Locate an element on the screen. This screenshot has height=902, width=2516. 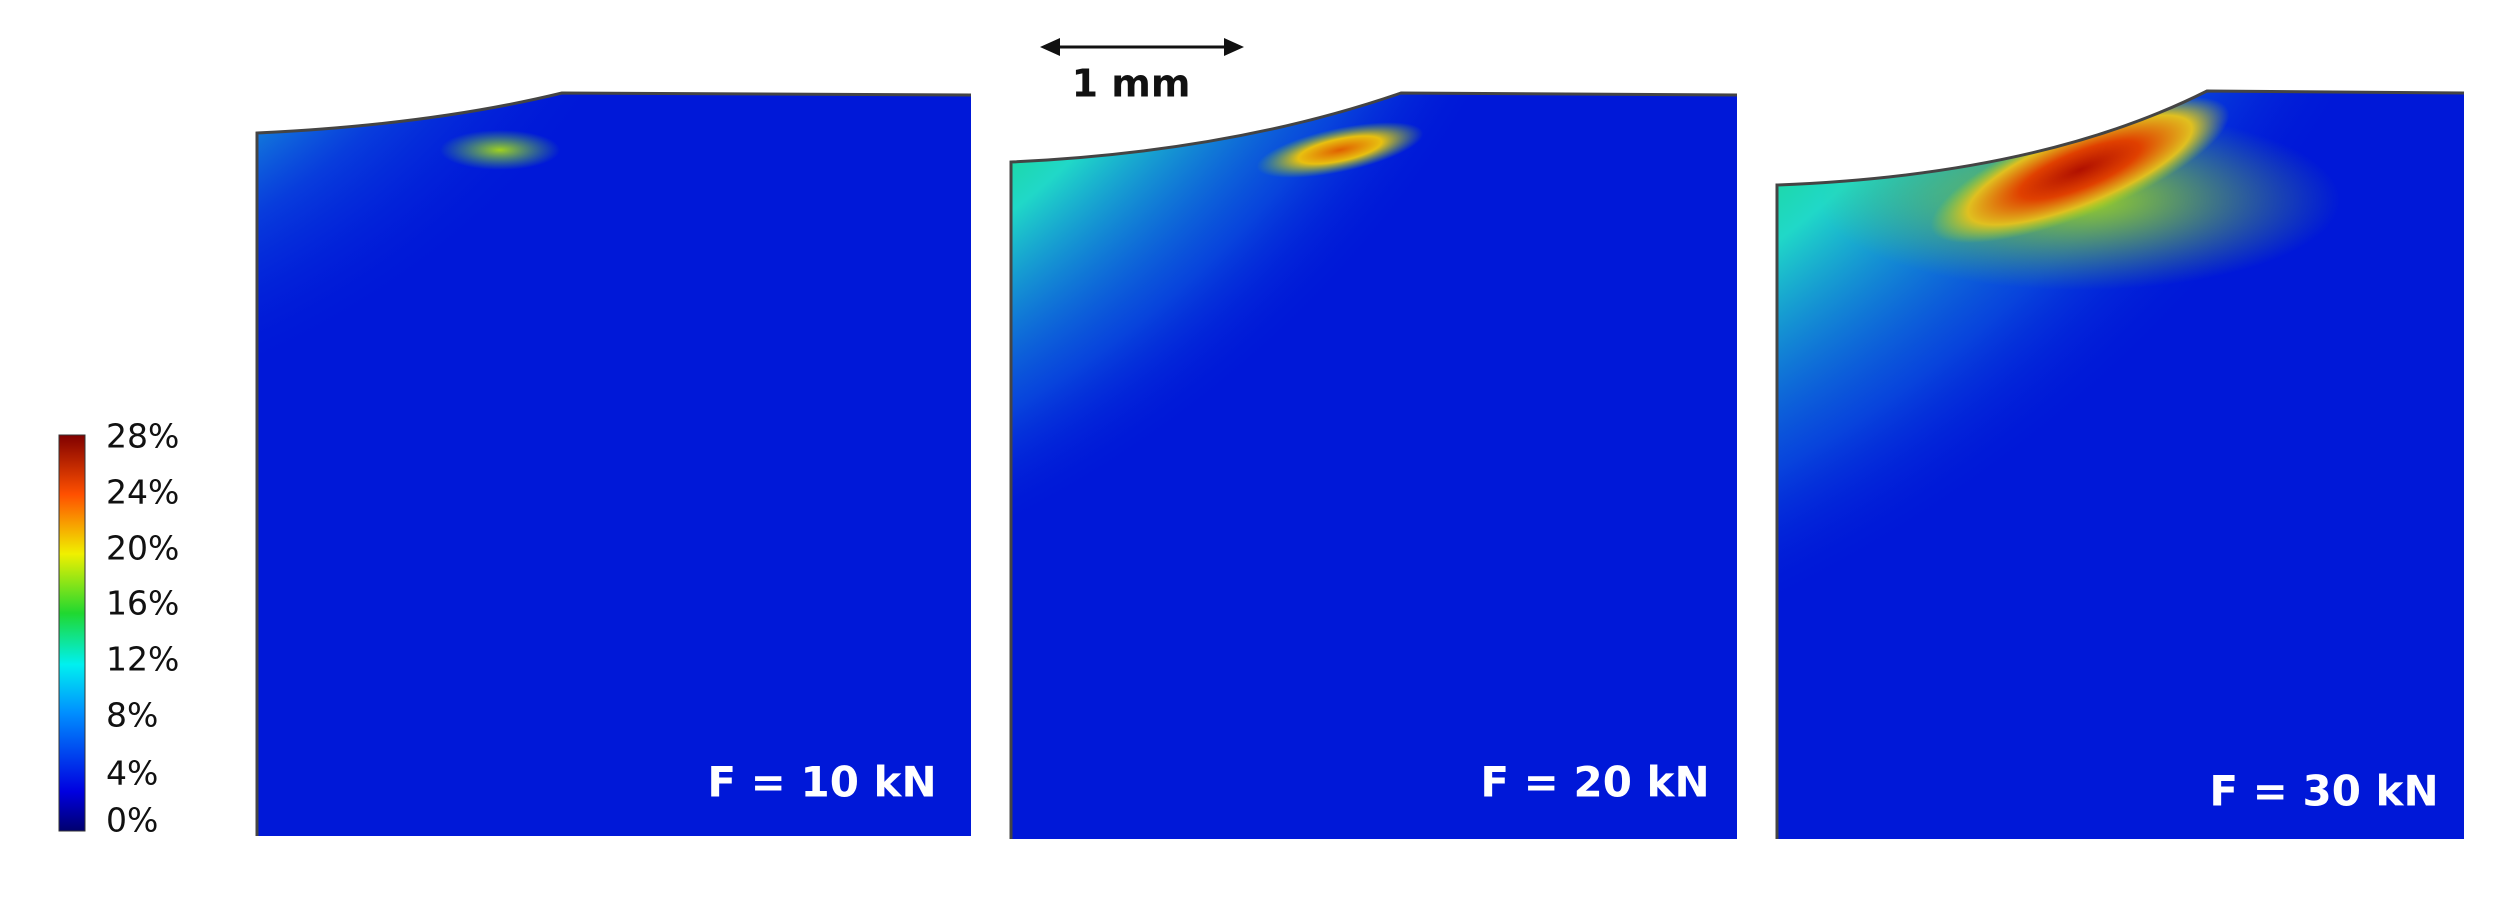
scale-bar is located at coordinates (1142, 47).